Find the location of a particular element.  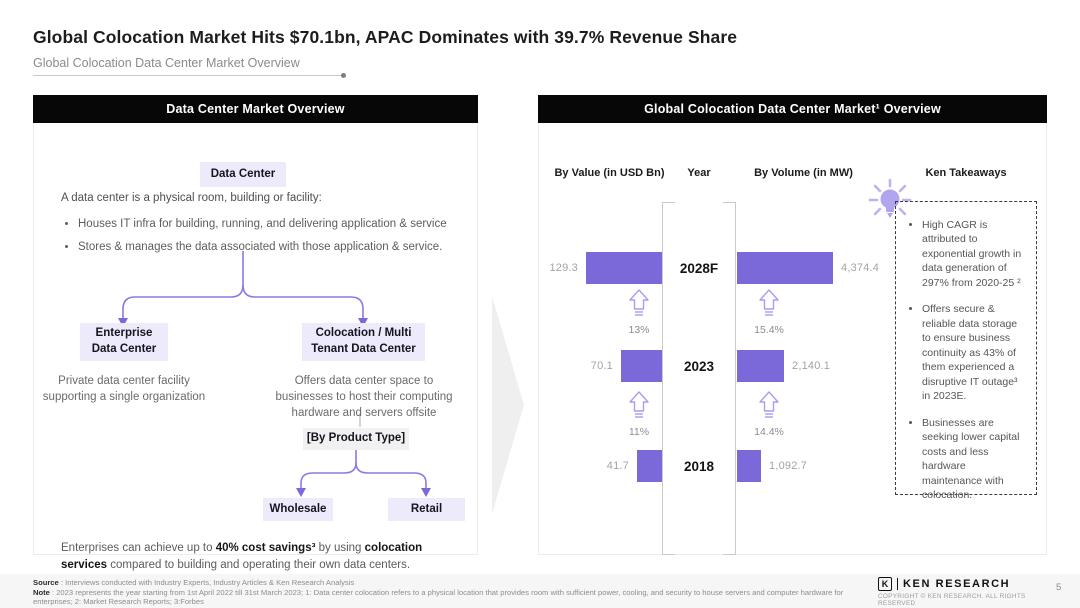

value-cagr-2018-2023: 11% is located at coordinates (639, 414).